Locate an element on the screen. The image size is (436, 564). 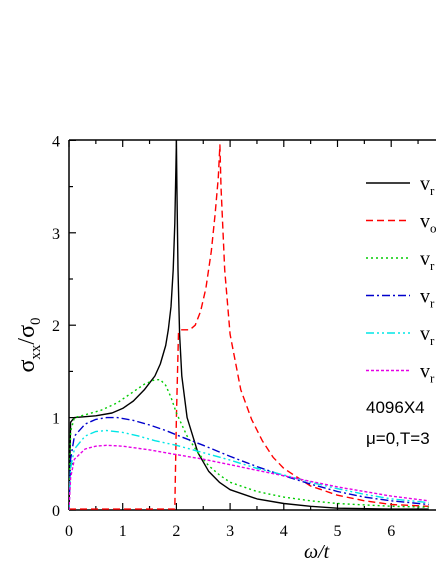
svg-text: σxx/σ0 is located at coordinates (29, 344).